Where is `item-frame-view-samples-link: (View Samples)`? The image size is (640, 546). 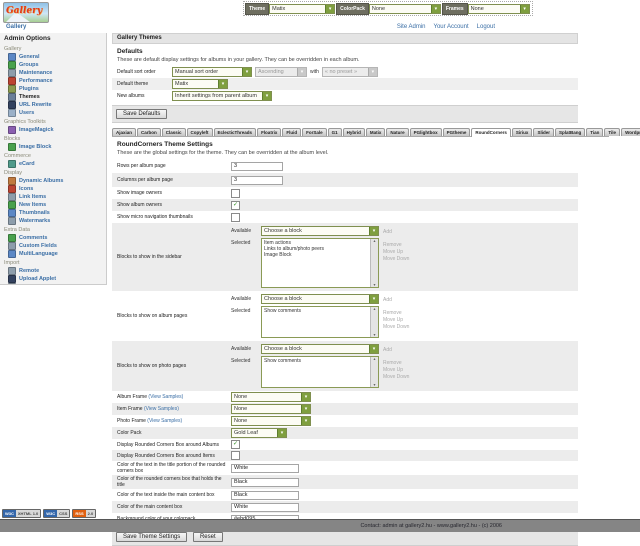 item-frame-view-samples-link: (View Samples) is located at coordinates (161, 409).